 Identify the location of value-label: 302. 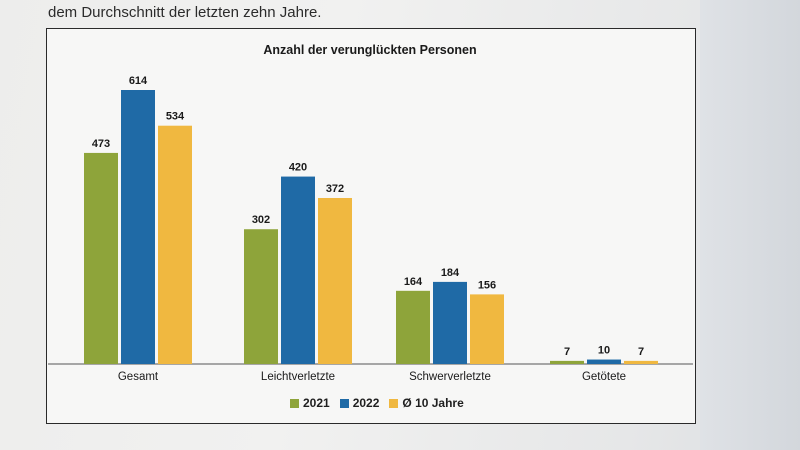
(261, 220).